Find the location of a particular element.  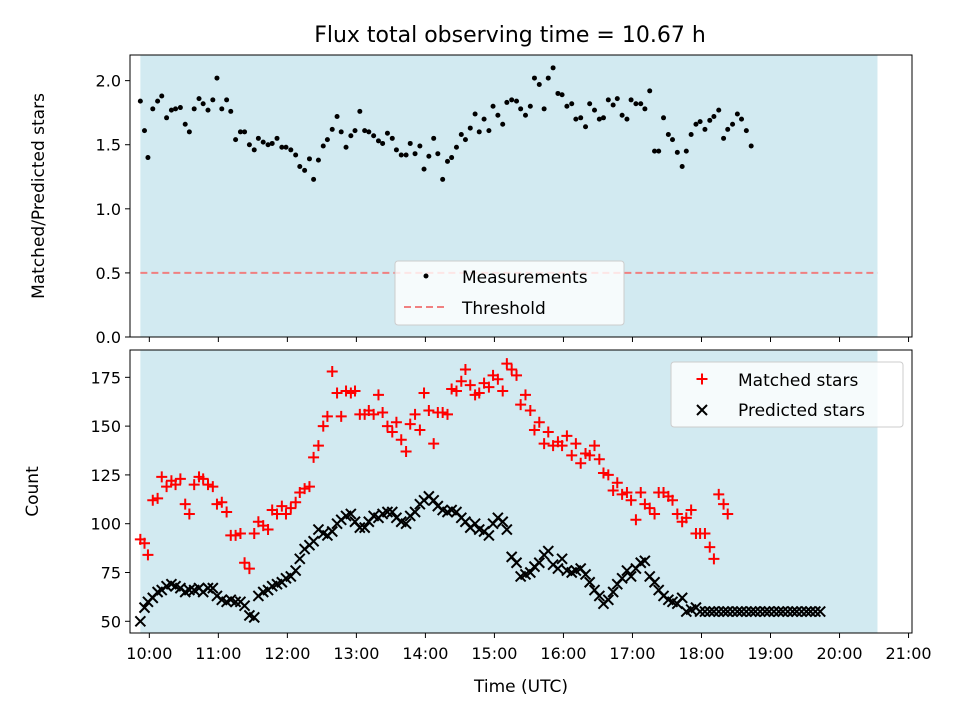

y-axis-ticks: 50 75 100 125 150 175 is located at coordinates (110, 499).